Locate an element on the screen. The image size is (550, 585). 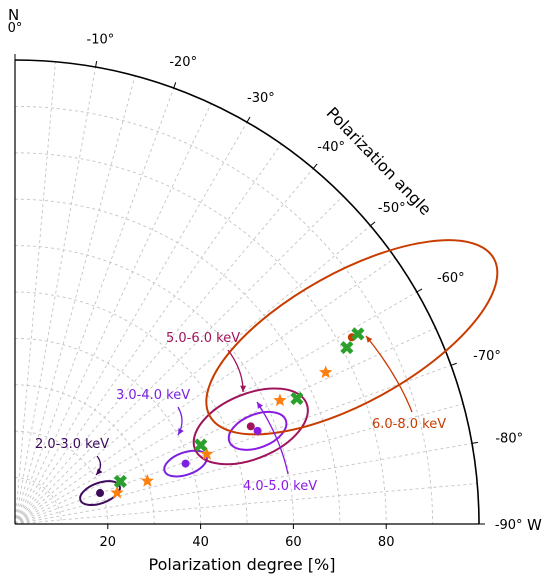
angle-tick-label: -90° is located at coordinates (509, 525).